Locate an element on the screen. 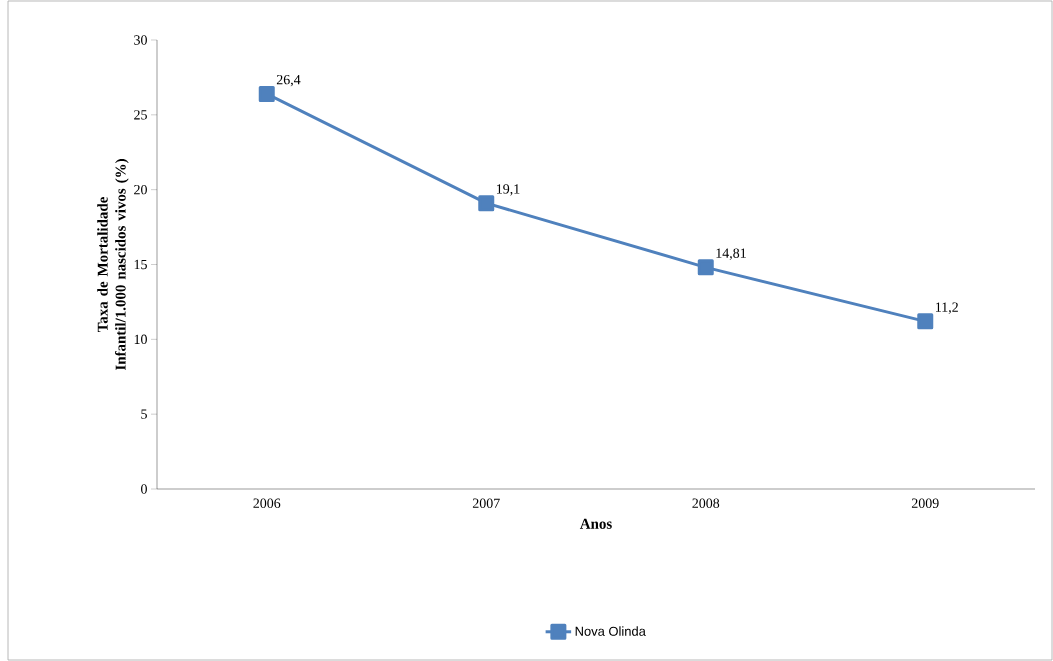 The image size is (1053, 661). y-tick-label: 30 is located at coordinates (140, 40).